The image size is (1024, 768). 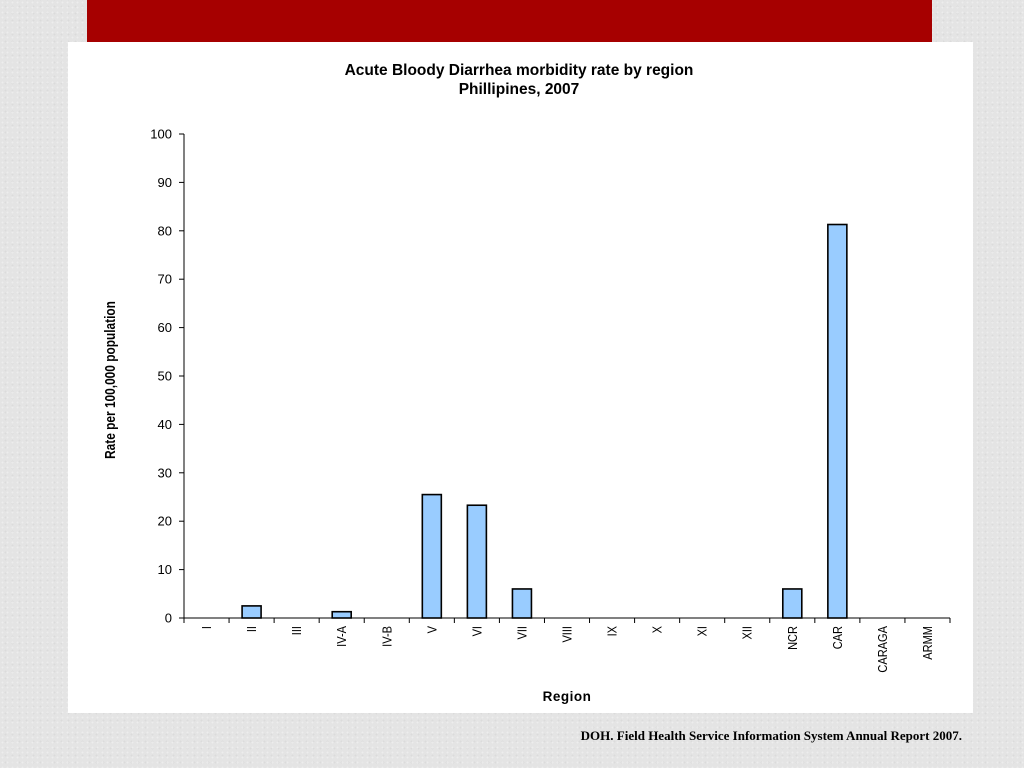 I want to click on y-tick-label: 70, so click(x=165, y=279).